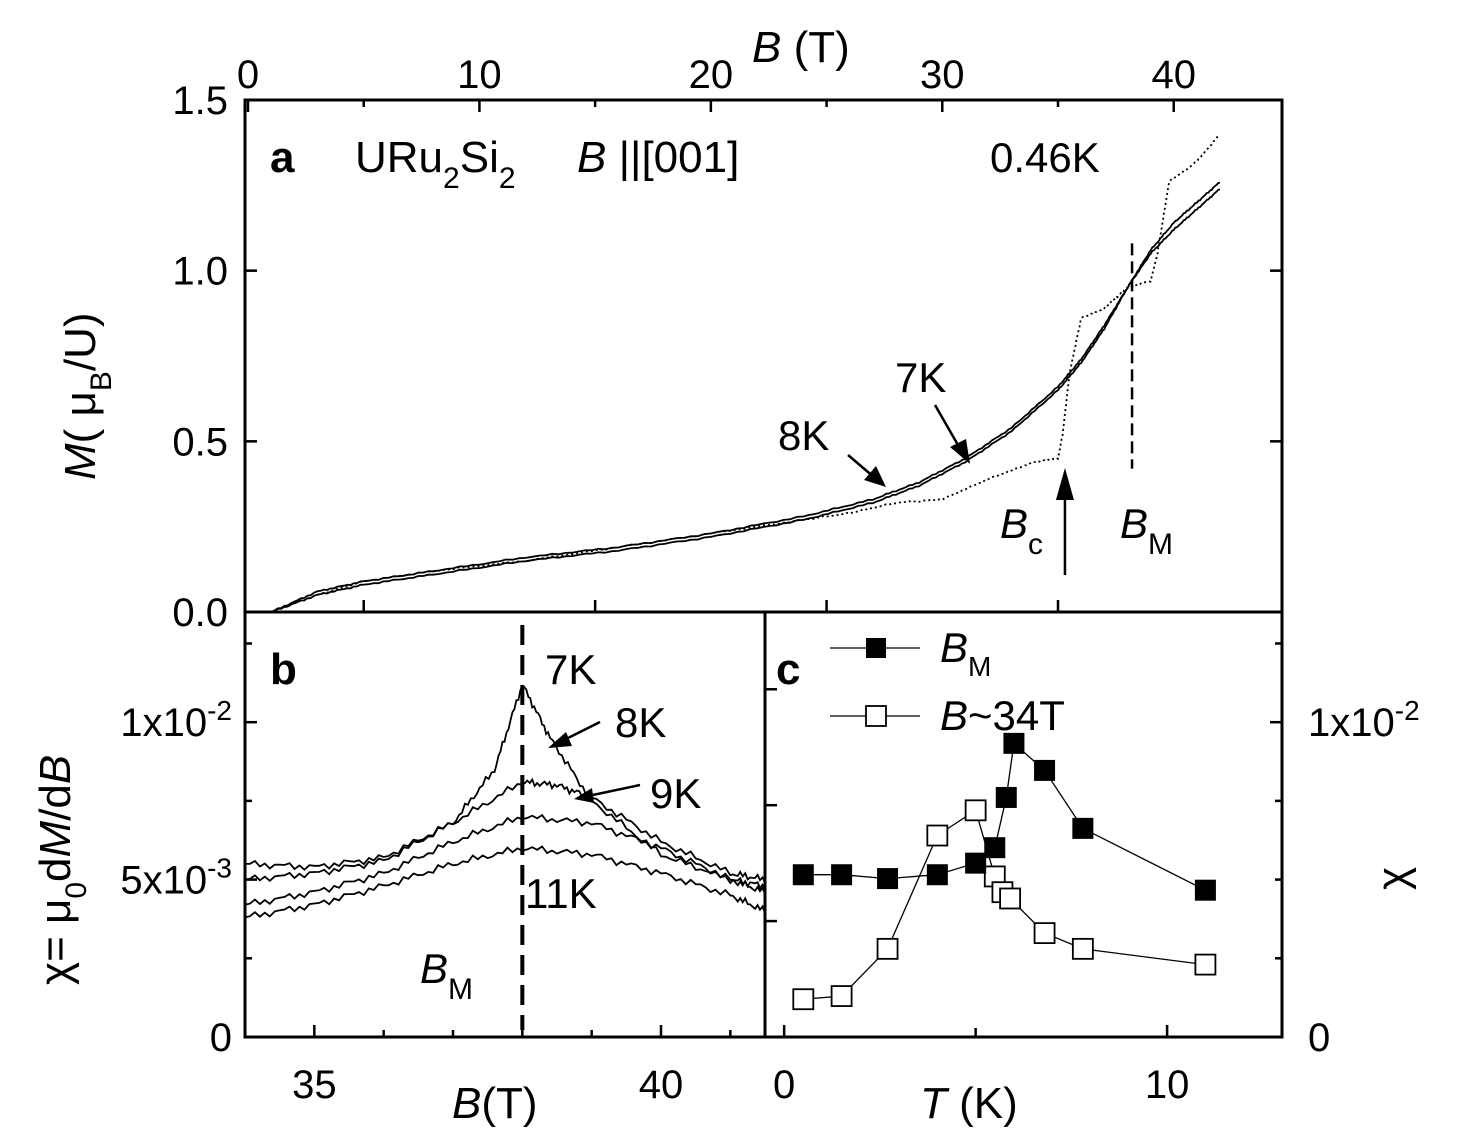  I want to click on panel-b-frame, so click(505, 824).